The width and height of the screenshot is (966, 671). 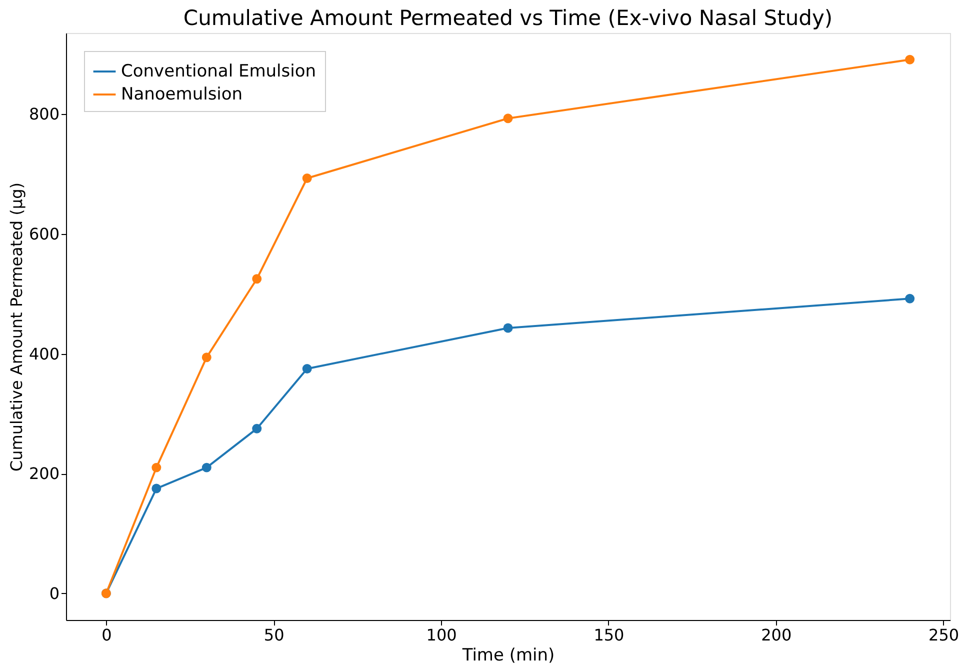 What do you see at coordinates (218, 72) in the screenshot?
I see `legend-label: Conventional Emulsion` at bounding box center [218, 72].